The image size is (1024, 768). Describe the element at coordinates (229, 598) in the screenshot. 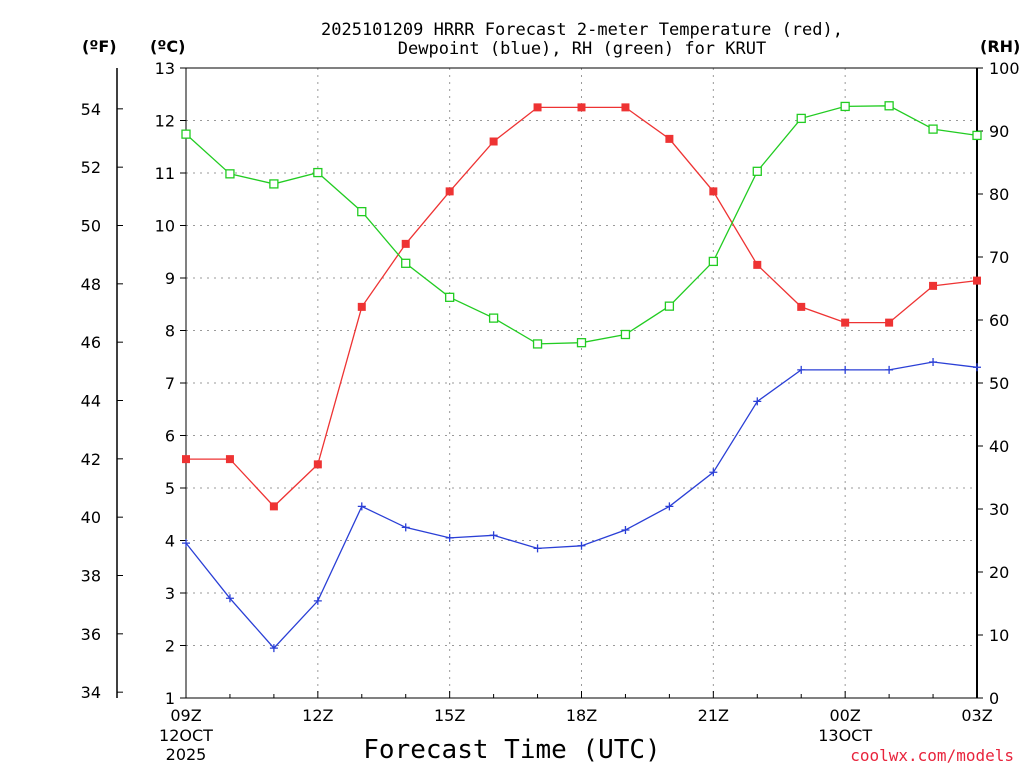

I see `dewpoint-point-10Z` at that location.